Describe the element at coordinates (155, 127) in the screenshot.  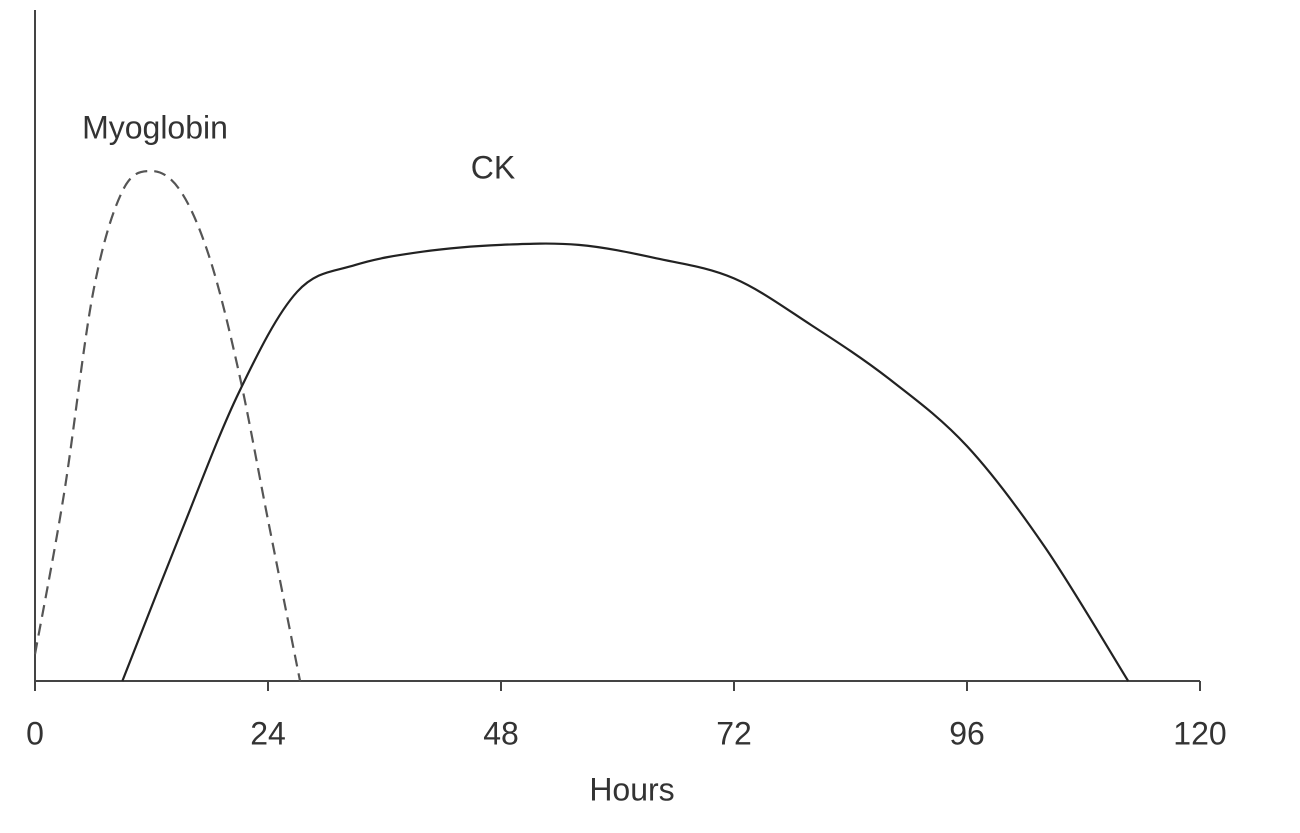
I see `series-label: Myoglobin` at that location.